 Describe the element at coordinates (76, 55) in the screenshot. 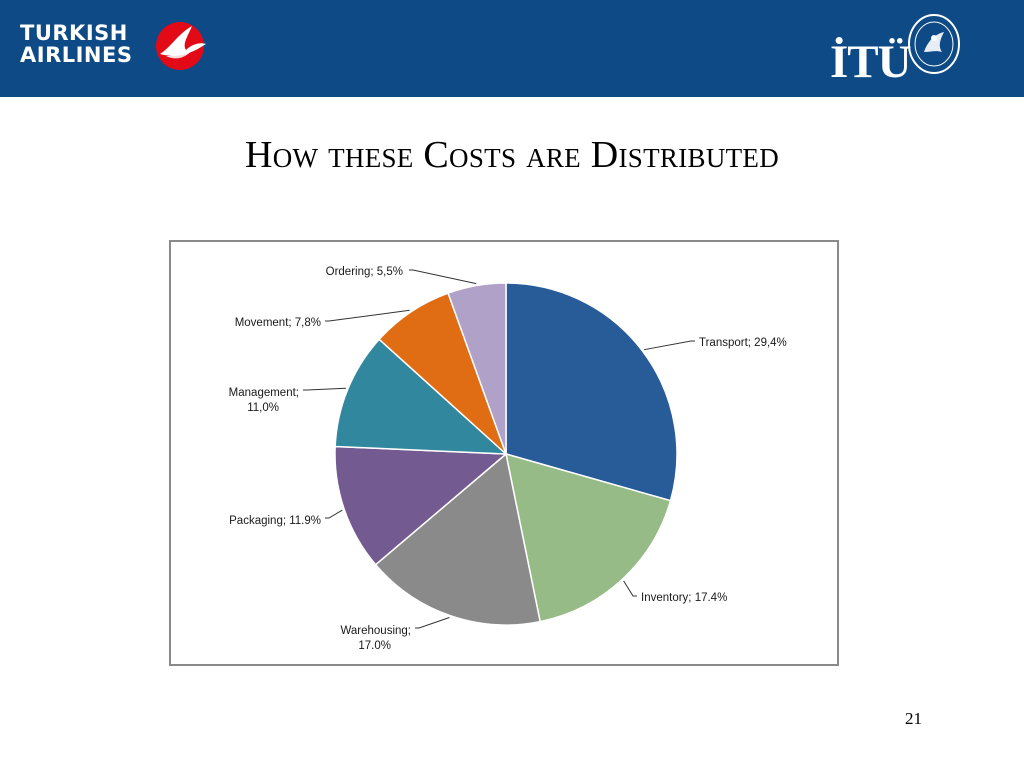

I see `logo-line-airlines: AIRLINES` at that location.